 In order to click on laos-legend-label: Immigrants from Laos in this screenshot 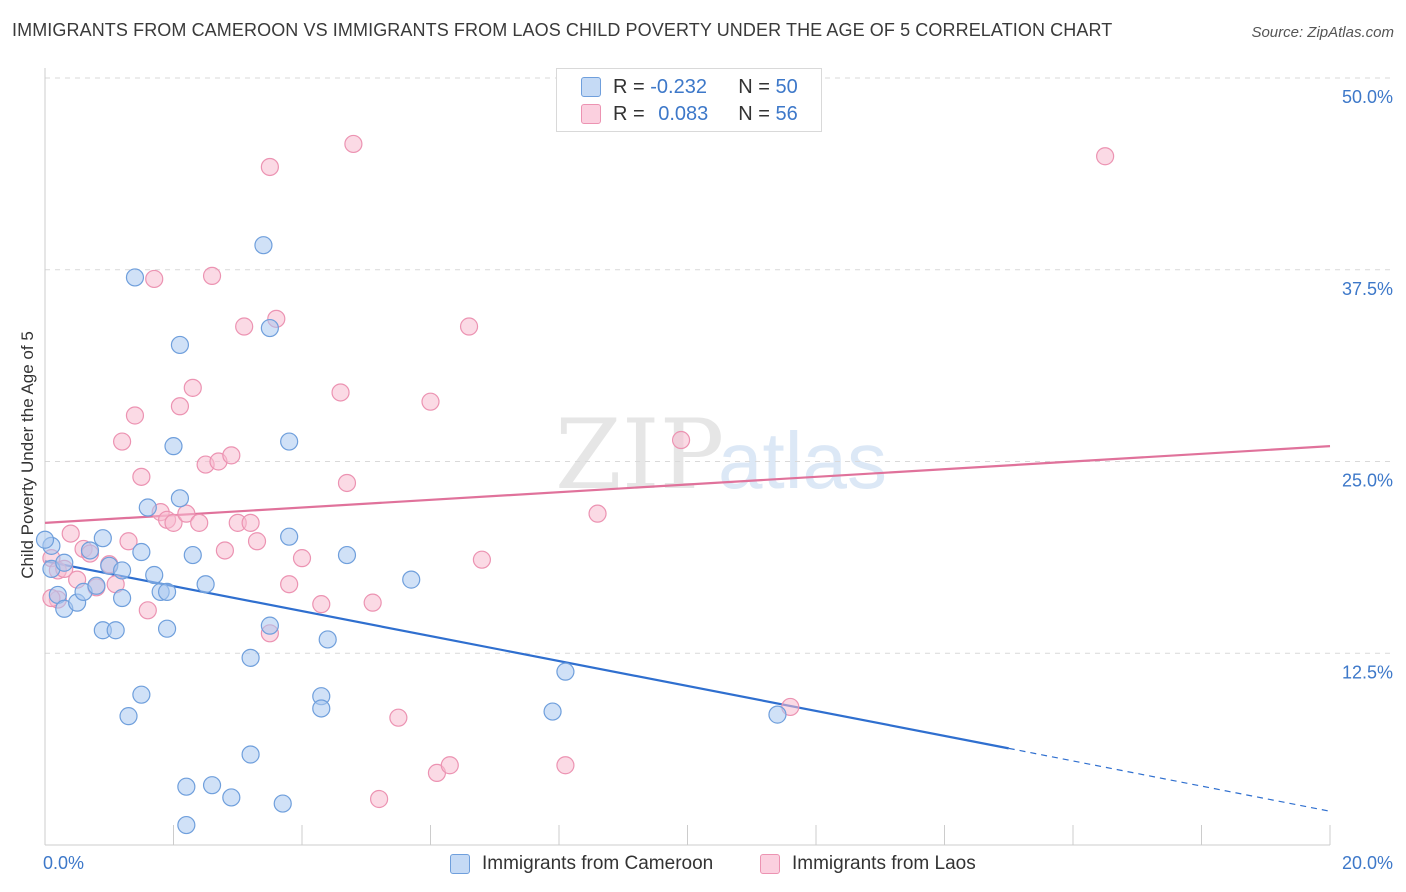, I will do `click(884, 863)`.